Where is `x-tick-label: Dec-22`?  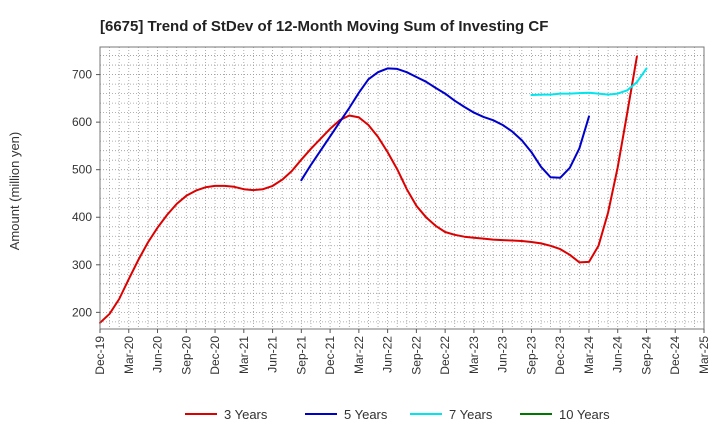 x-tick-label: Dec-22 is located at coordinates (445, 355).